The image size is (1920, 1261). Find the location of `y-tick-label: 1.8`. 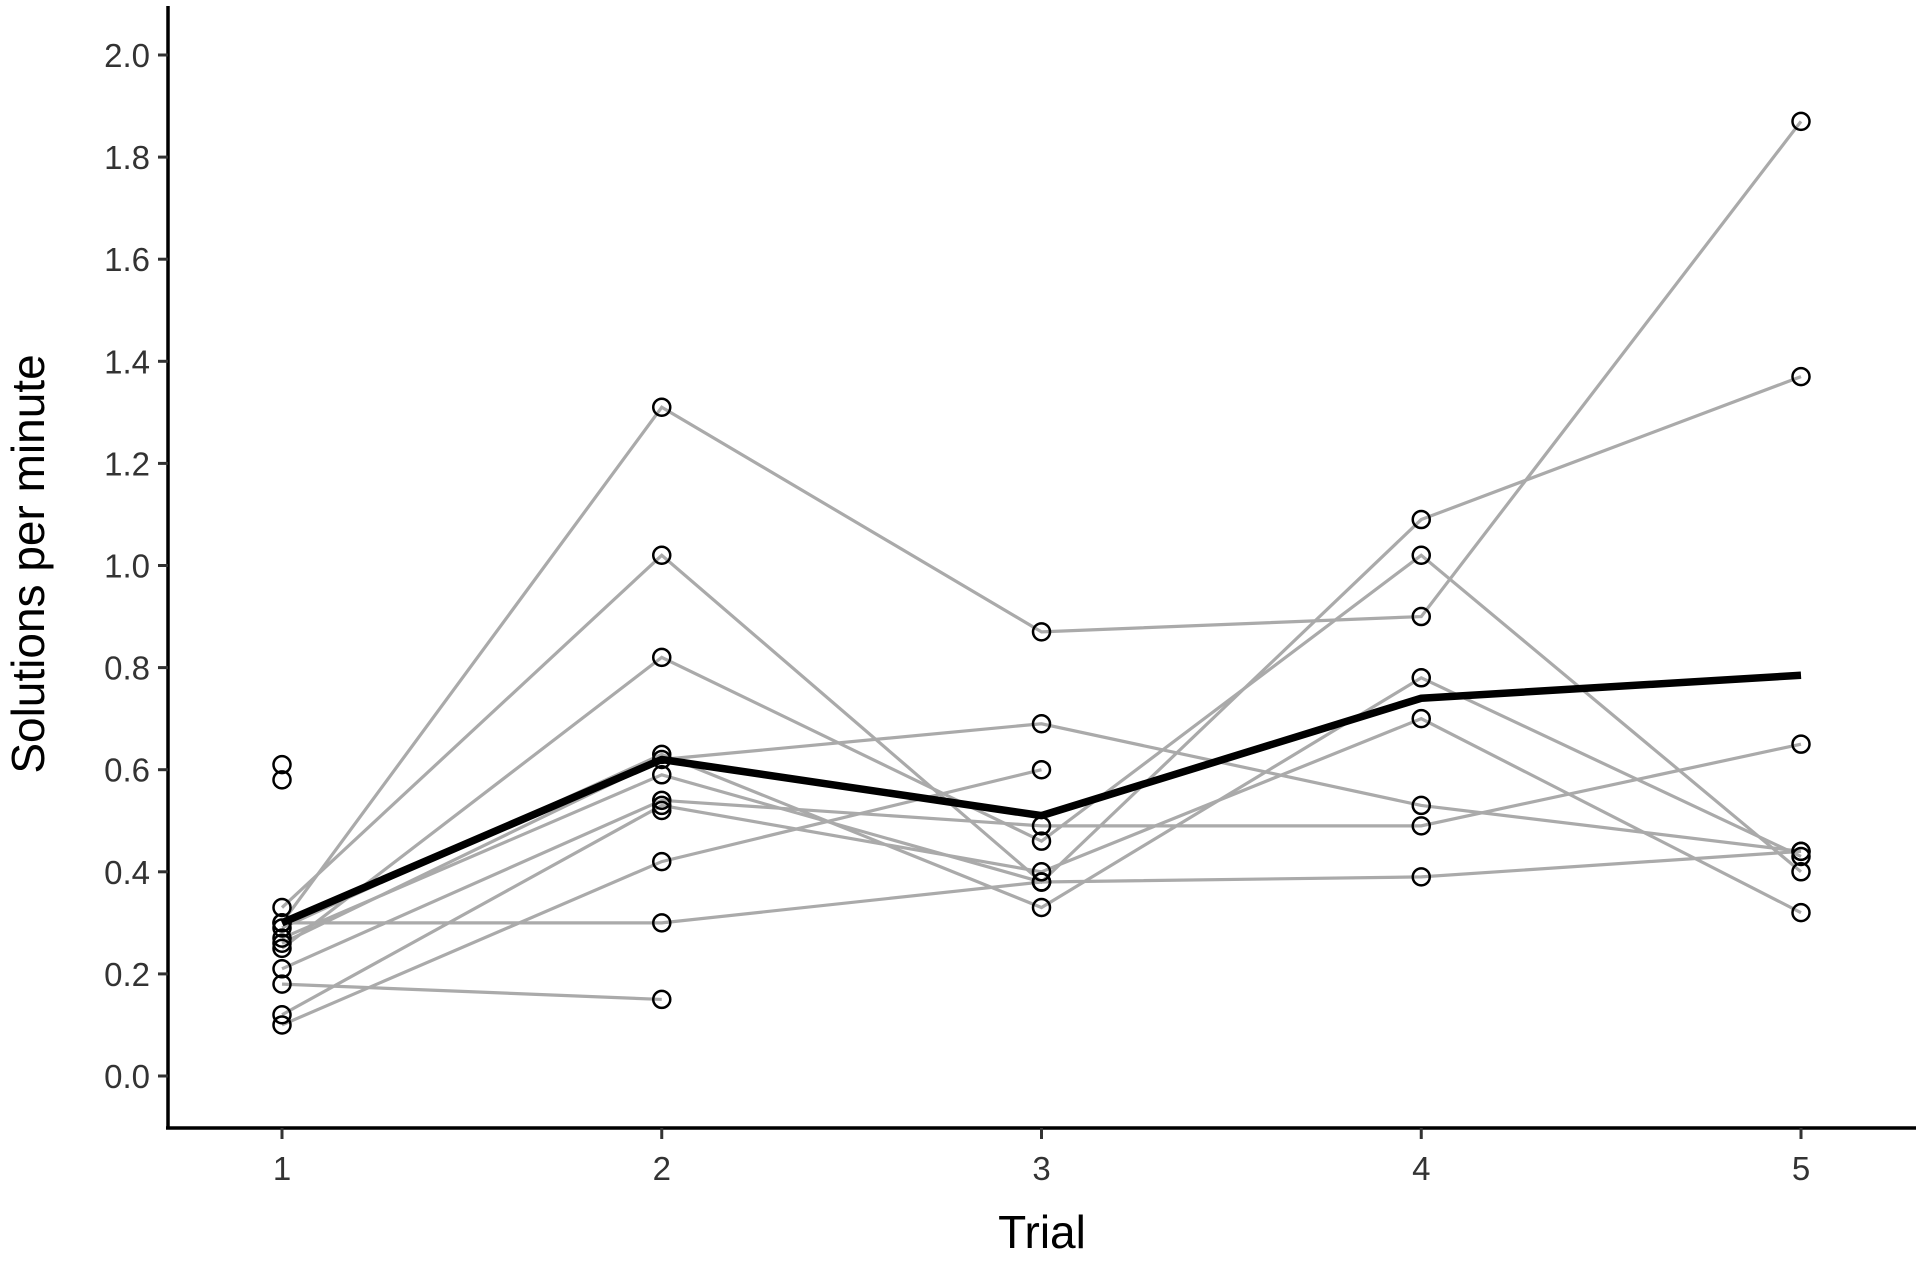

y-tick-label: 1.8 is located at coordinates (127, 157).